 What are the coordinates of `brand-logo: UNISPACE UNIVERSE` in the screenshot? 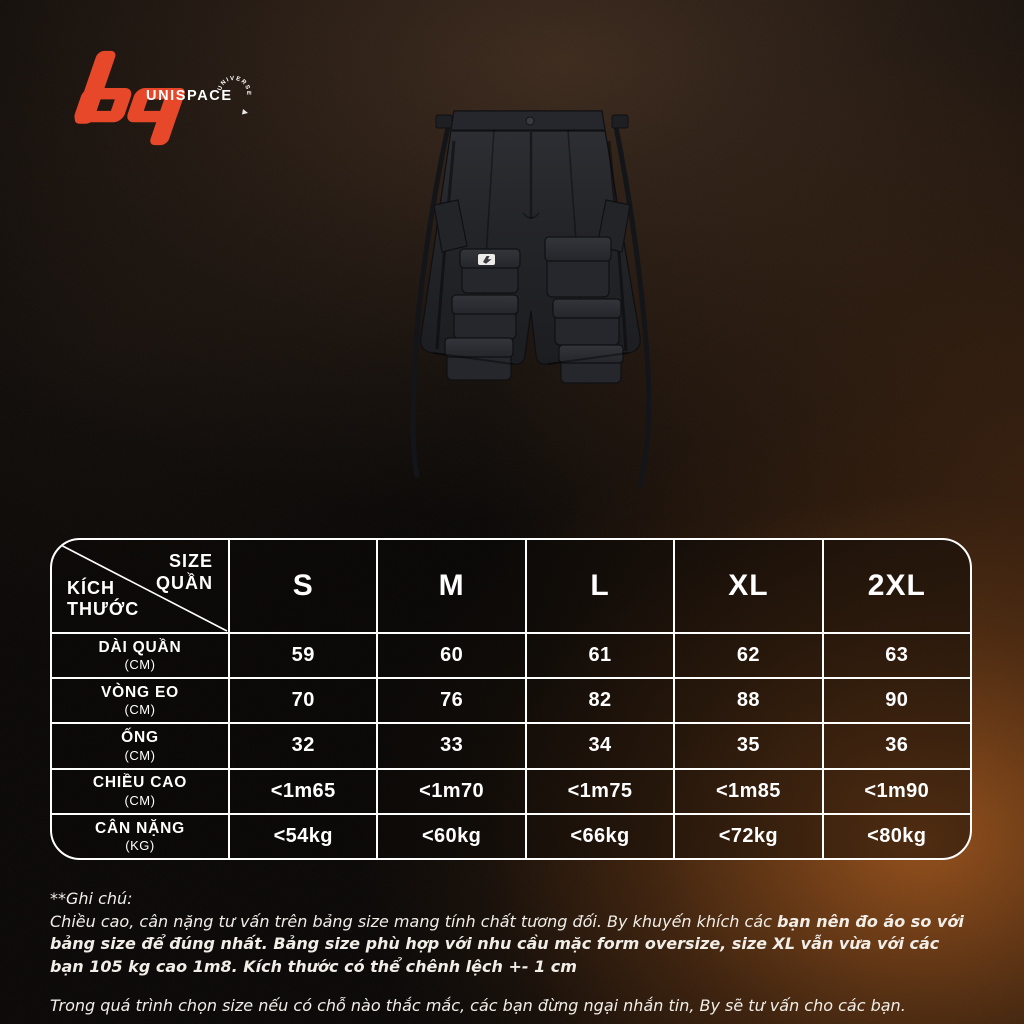 It's located at (160, 106).